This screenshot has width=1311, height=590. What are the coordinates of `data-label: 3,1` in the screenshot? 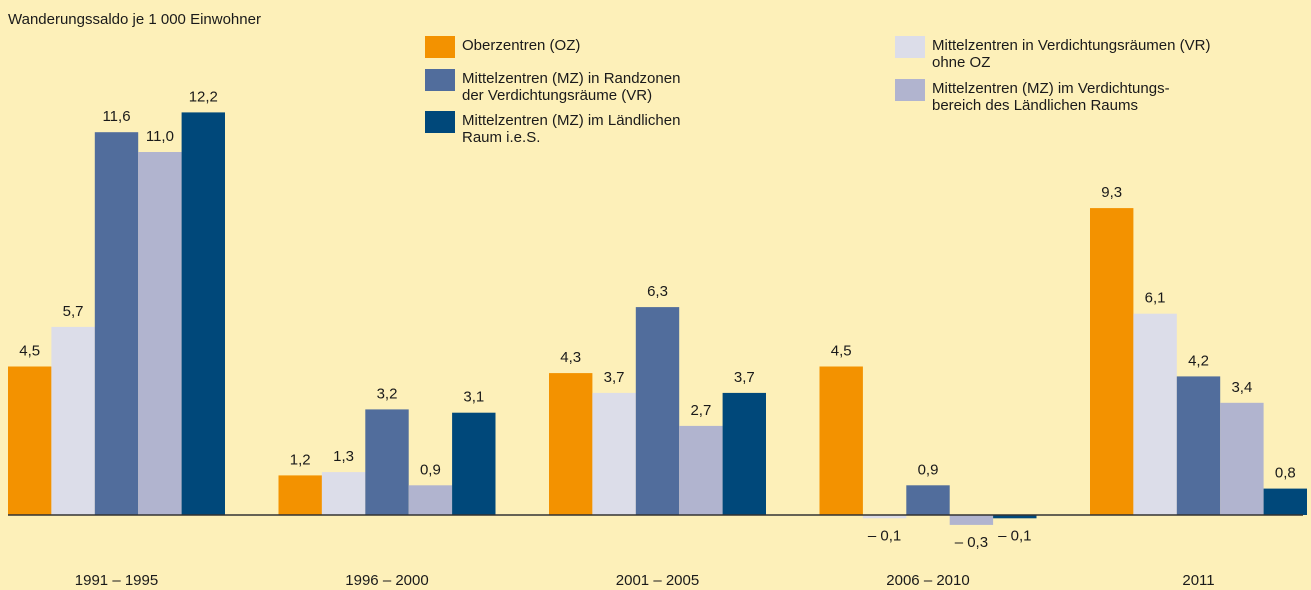 It's located at (473, 397).